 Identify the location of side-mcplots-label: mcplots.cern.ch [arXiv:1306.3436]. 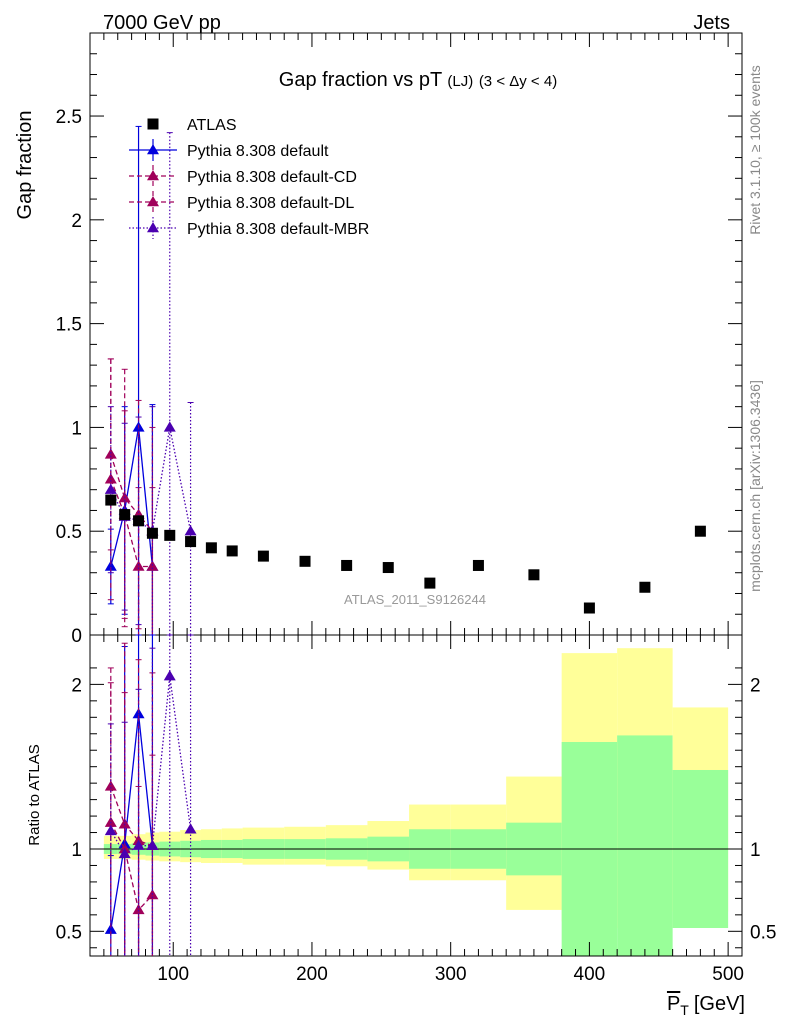
(755, 486).